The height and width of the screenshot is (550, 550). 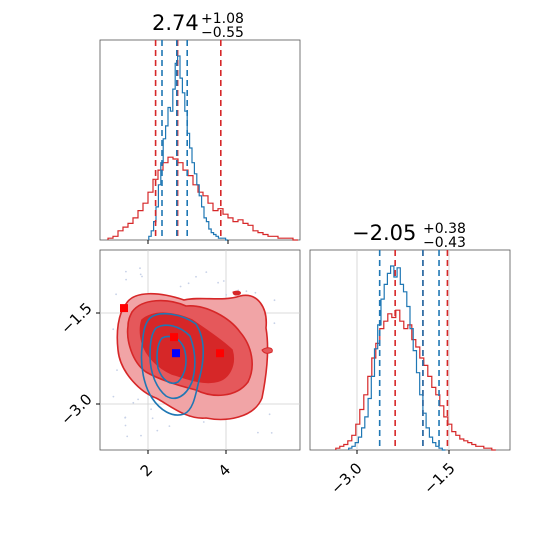 What do you see at coordinates (202, 198) in the screenshot?
I see `p1-red-histogram` at bounding box center [202, 198].